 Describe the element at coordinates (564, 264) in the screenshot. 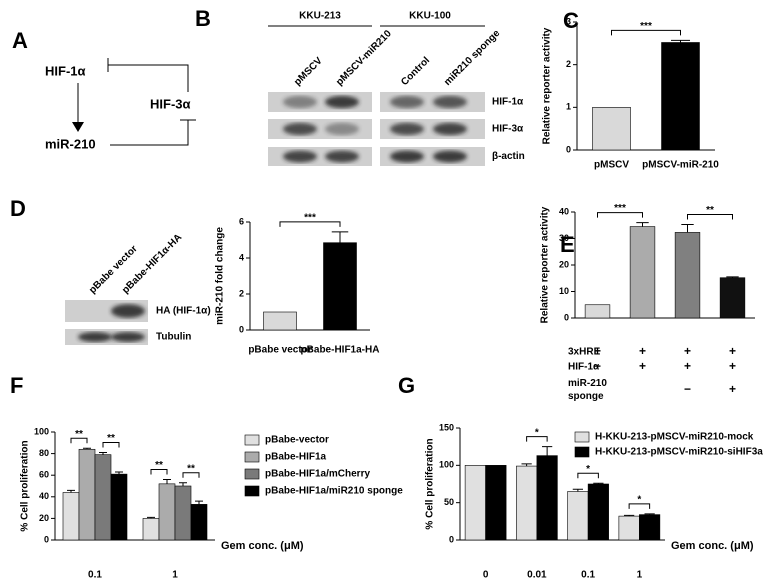

I see `y-tick-label: 20` at that location.